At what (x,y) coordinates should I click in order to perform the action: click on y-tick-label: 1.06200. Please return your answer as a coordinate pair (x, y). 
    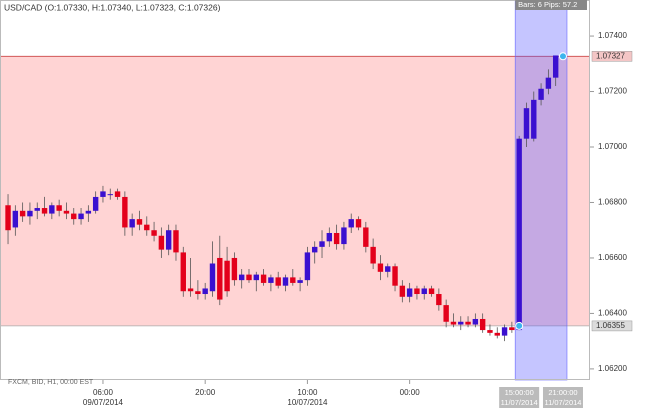
    Looking at the image, I should click on (612, 368).